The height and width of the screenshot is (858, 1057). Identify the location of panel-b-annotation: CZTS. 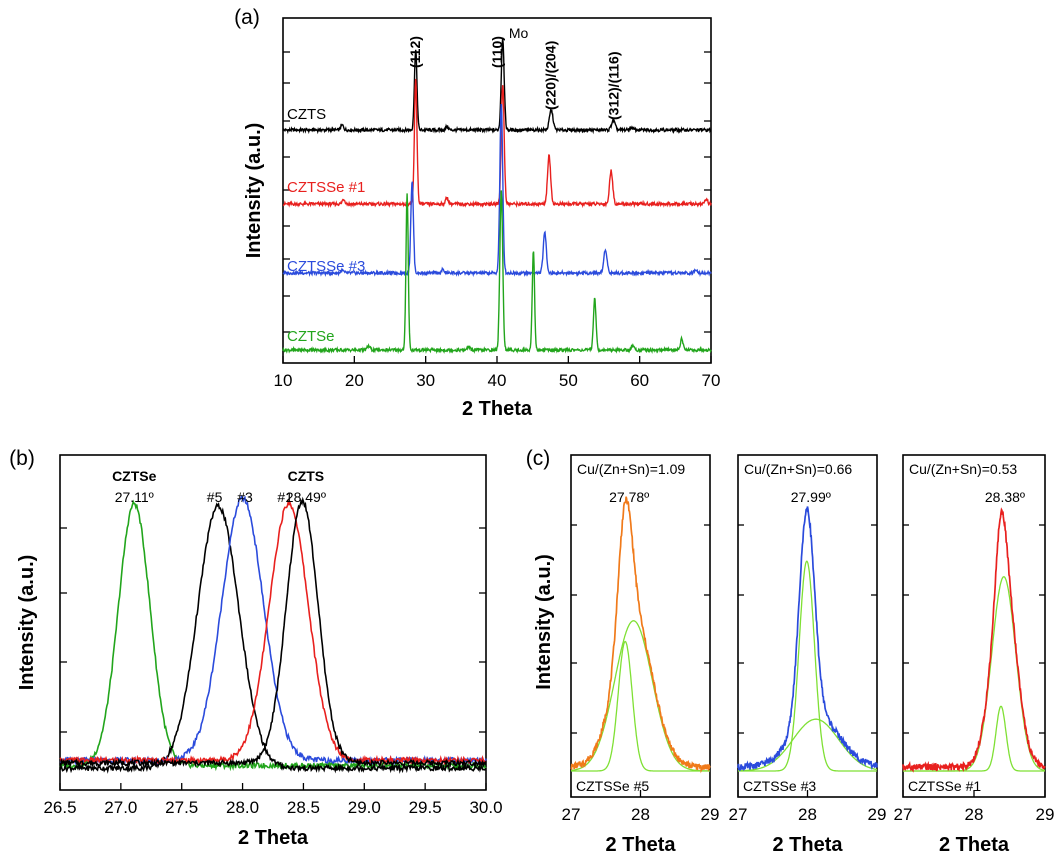
(306, 476).